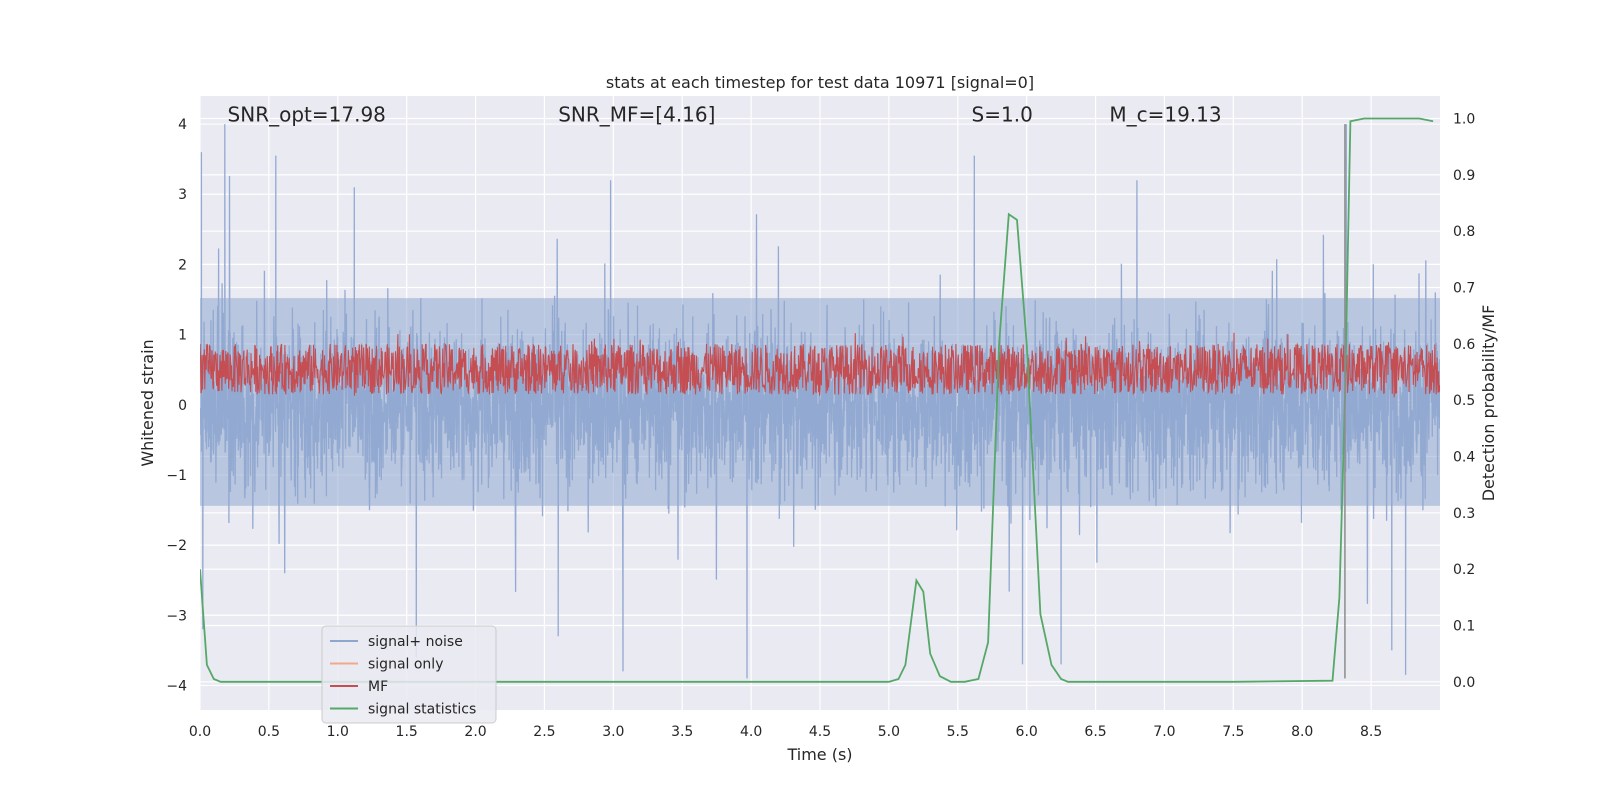 The width and height of the screenshot is (1600, 800). Describe the element at coordinates (378, 687) in the screenshot. I see `legend-label: MF` at that location.